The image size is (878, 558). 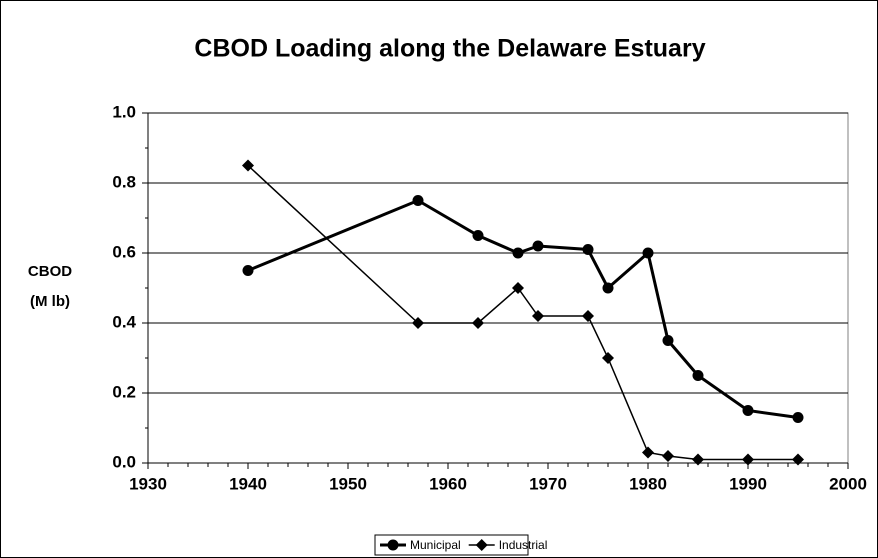 I want to click on y-tick-label: 0.6, so click(x=124, y=251).